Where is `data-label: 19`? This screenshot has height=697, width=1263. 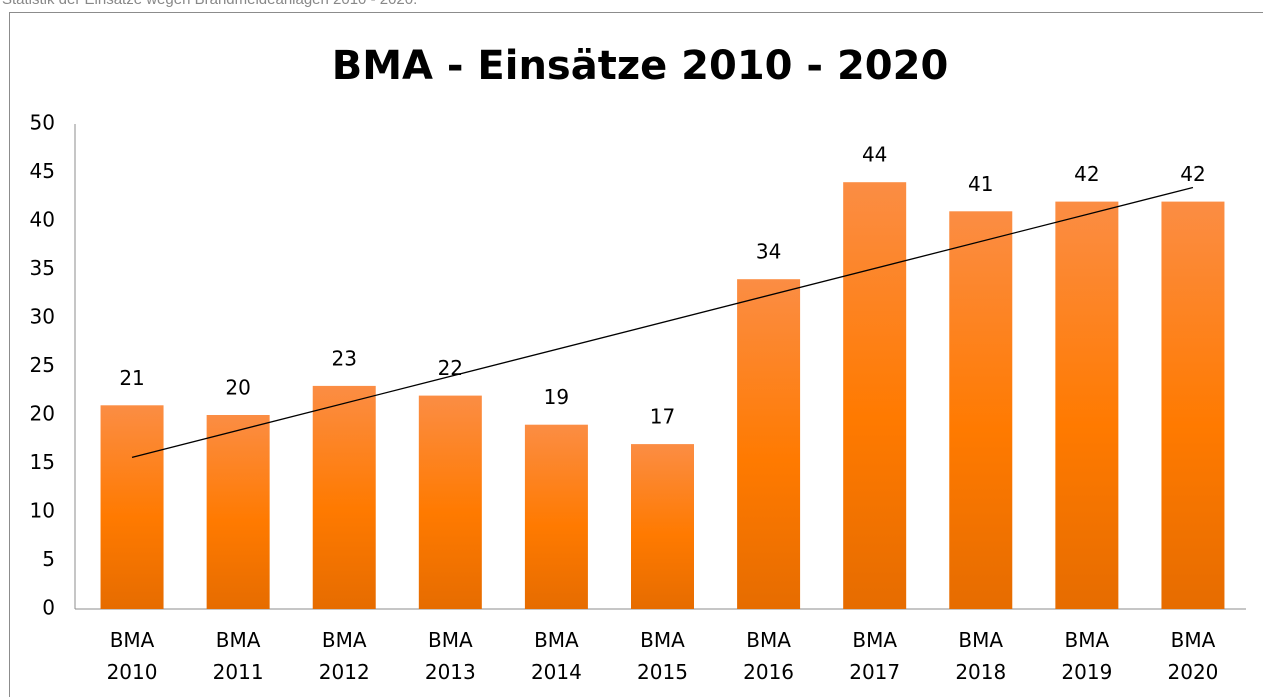
data-label: 19 is located at coordinates (556, 397).